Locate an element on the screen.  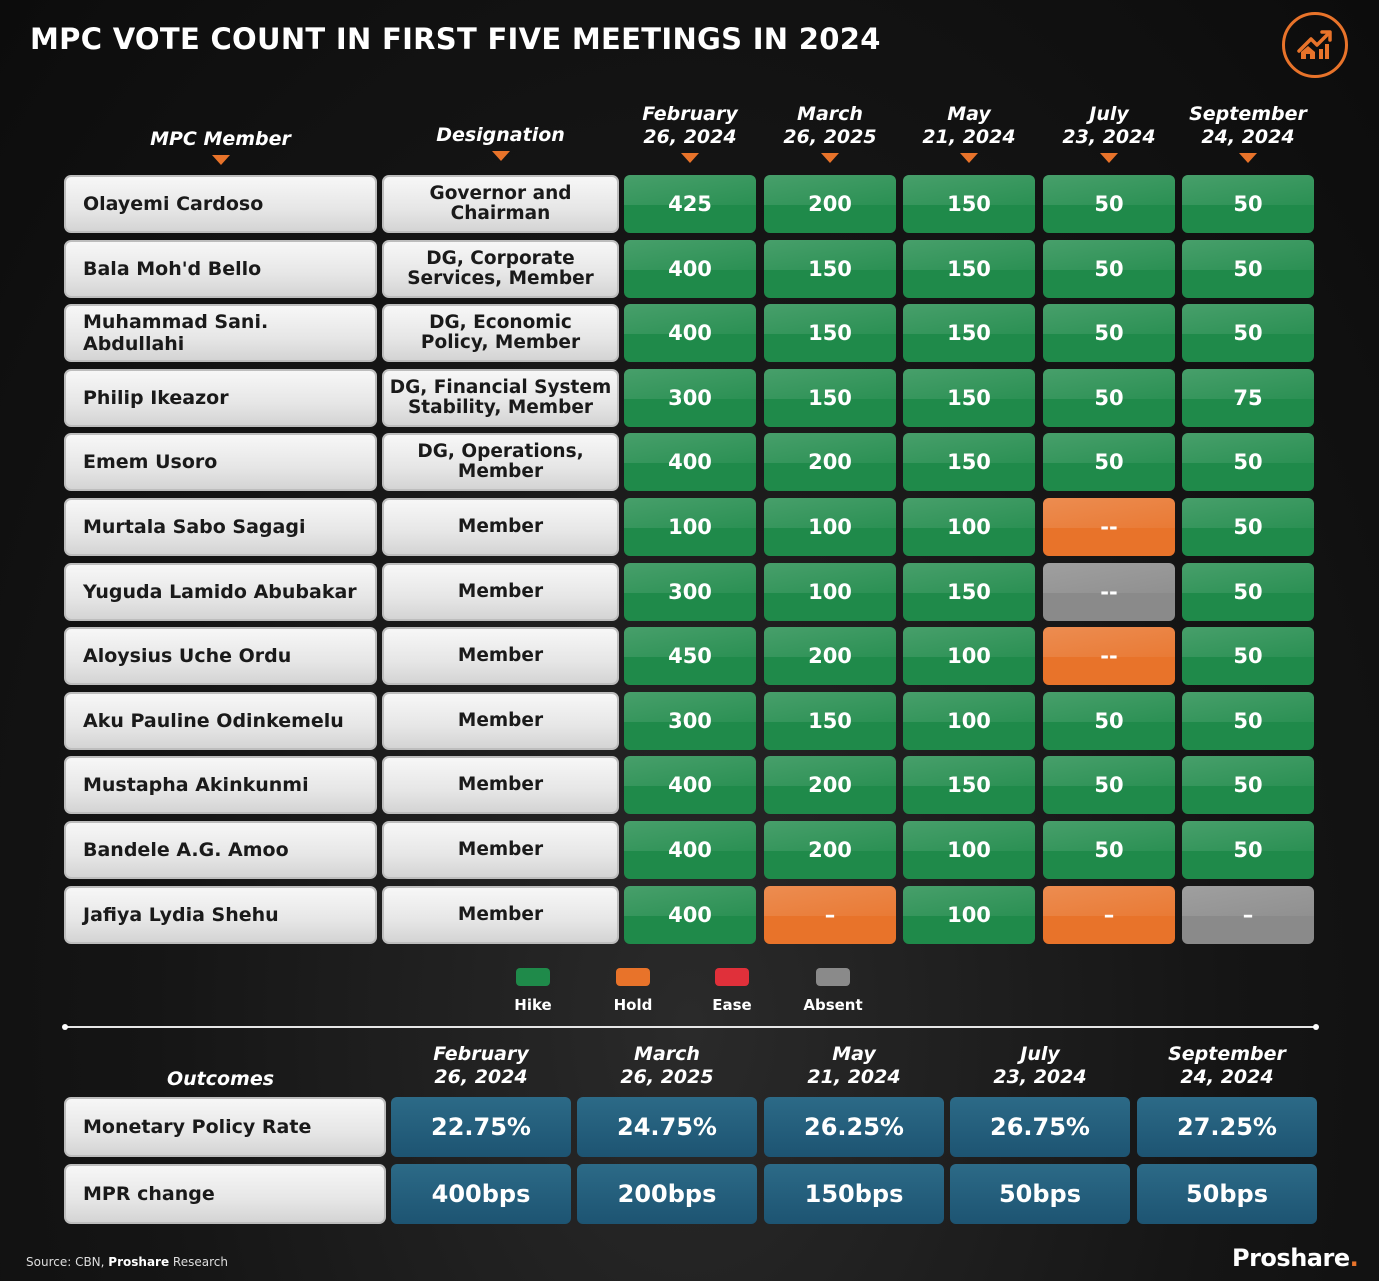
member-name: Yuguda Lamido Abubakar is located at coordinates (220, 592).